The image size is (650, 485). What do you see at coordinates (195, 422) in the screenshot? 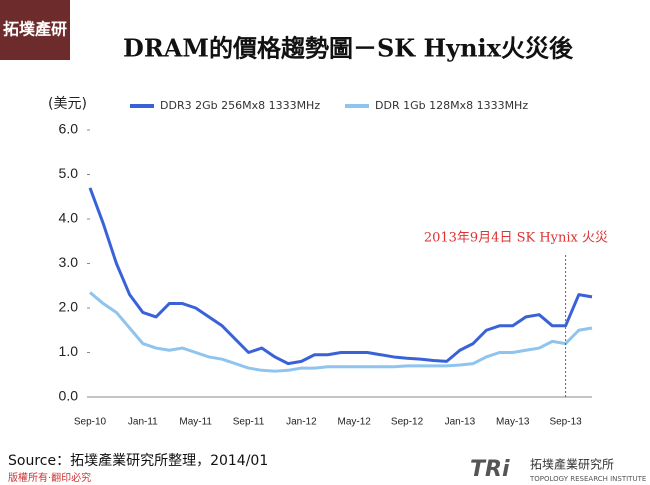
I see `x-tick-label: May-11` at bounding box center [195, 422].